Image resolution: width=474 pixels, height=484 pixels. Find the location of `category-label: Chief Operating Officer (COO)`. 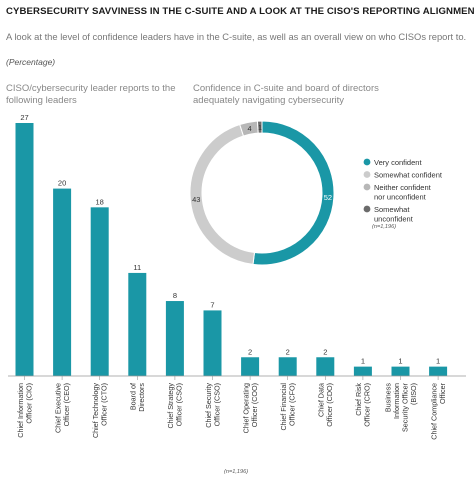

category-label: Chief Operating Officer (COO) is located at coordinates (250, 408).